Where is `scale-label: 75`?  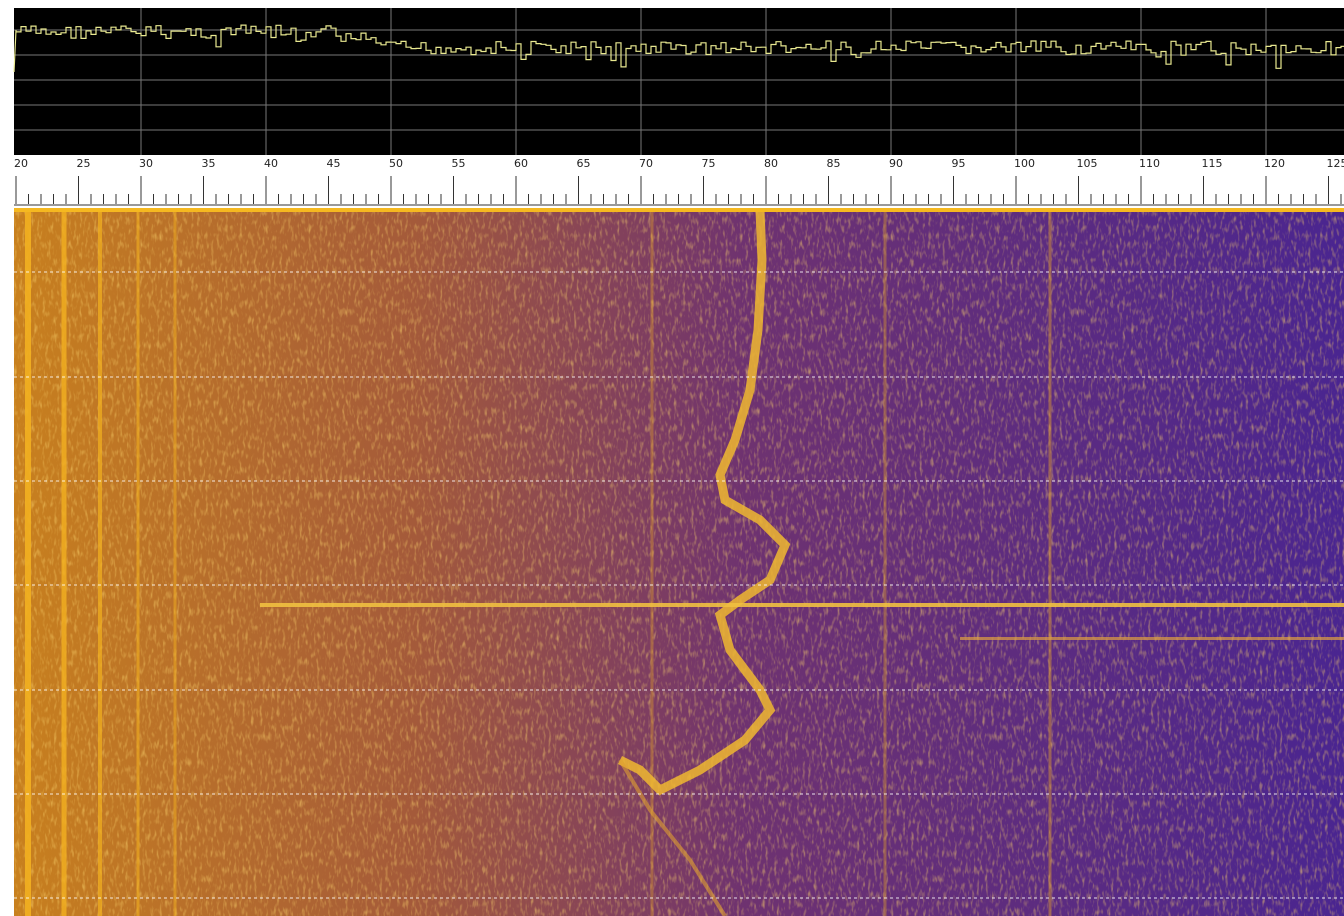 scale-label: 75 is located at coordinates (709, 163).